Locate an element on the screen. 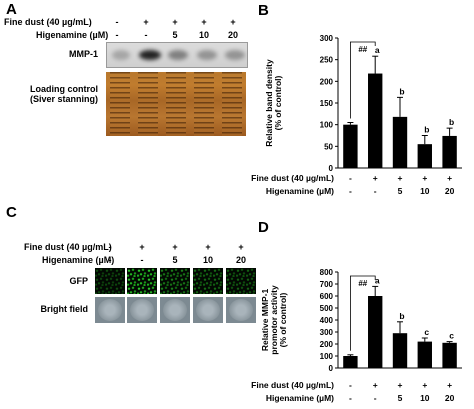 Image resolution: width=474 pixels, height=409 pixels. y-axis-label: Relative MMP-1 is located at coordinates (265, 320).